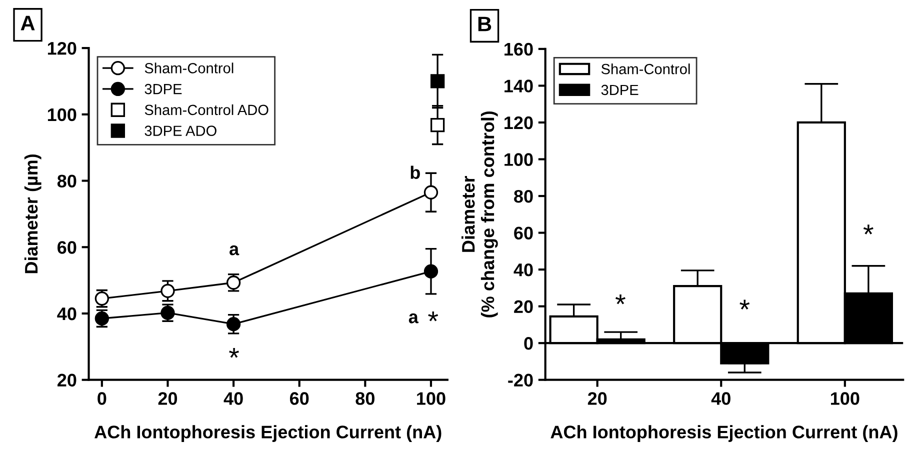 This screenshot has height=449, width=915. I want to click on y-axis-title: Diameter (% change from control), so click(480, 214).